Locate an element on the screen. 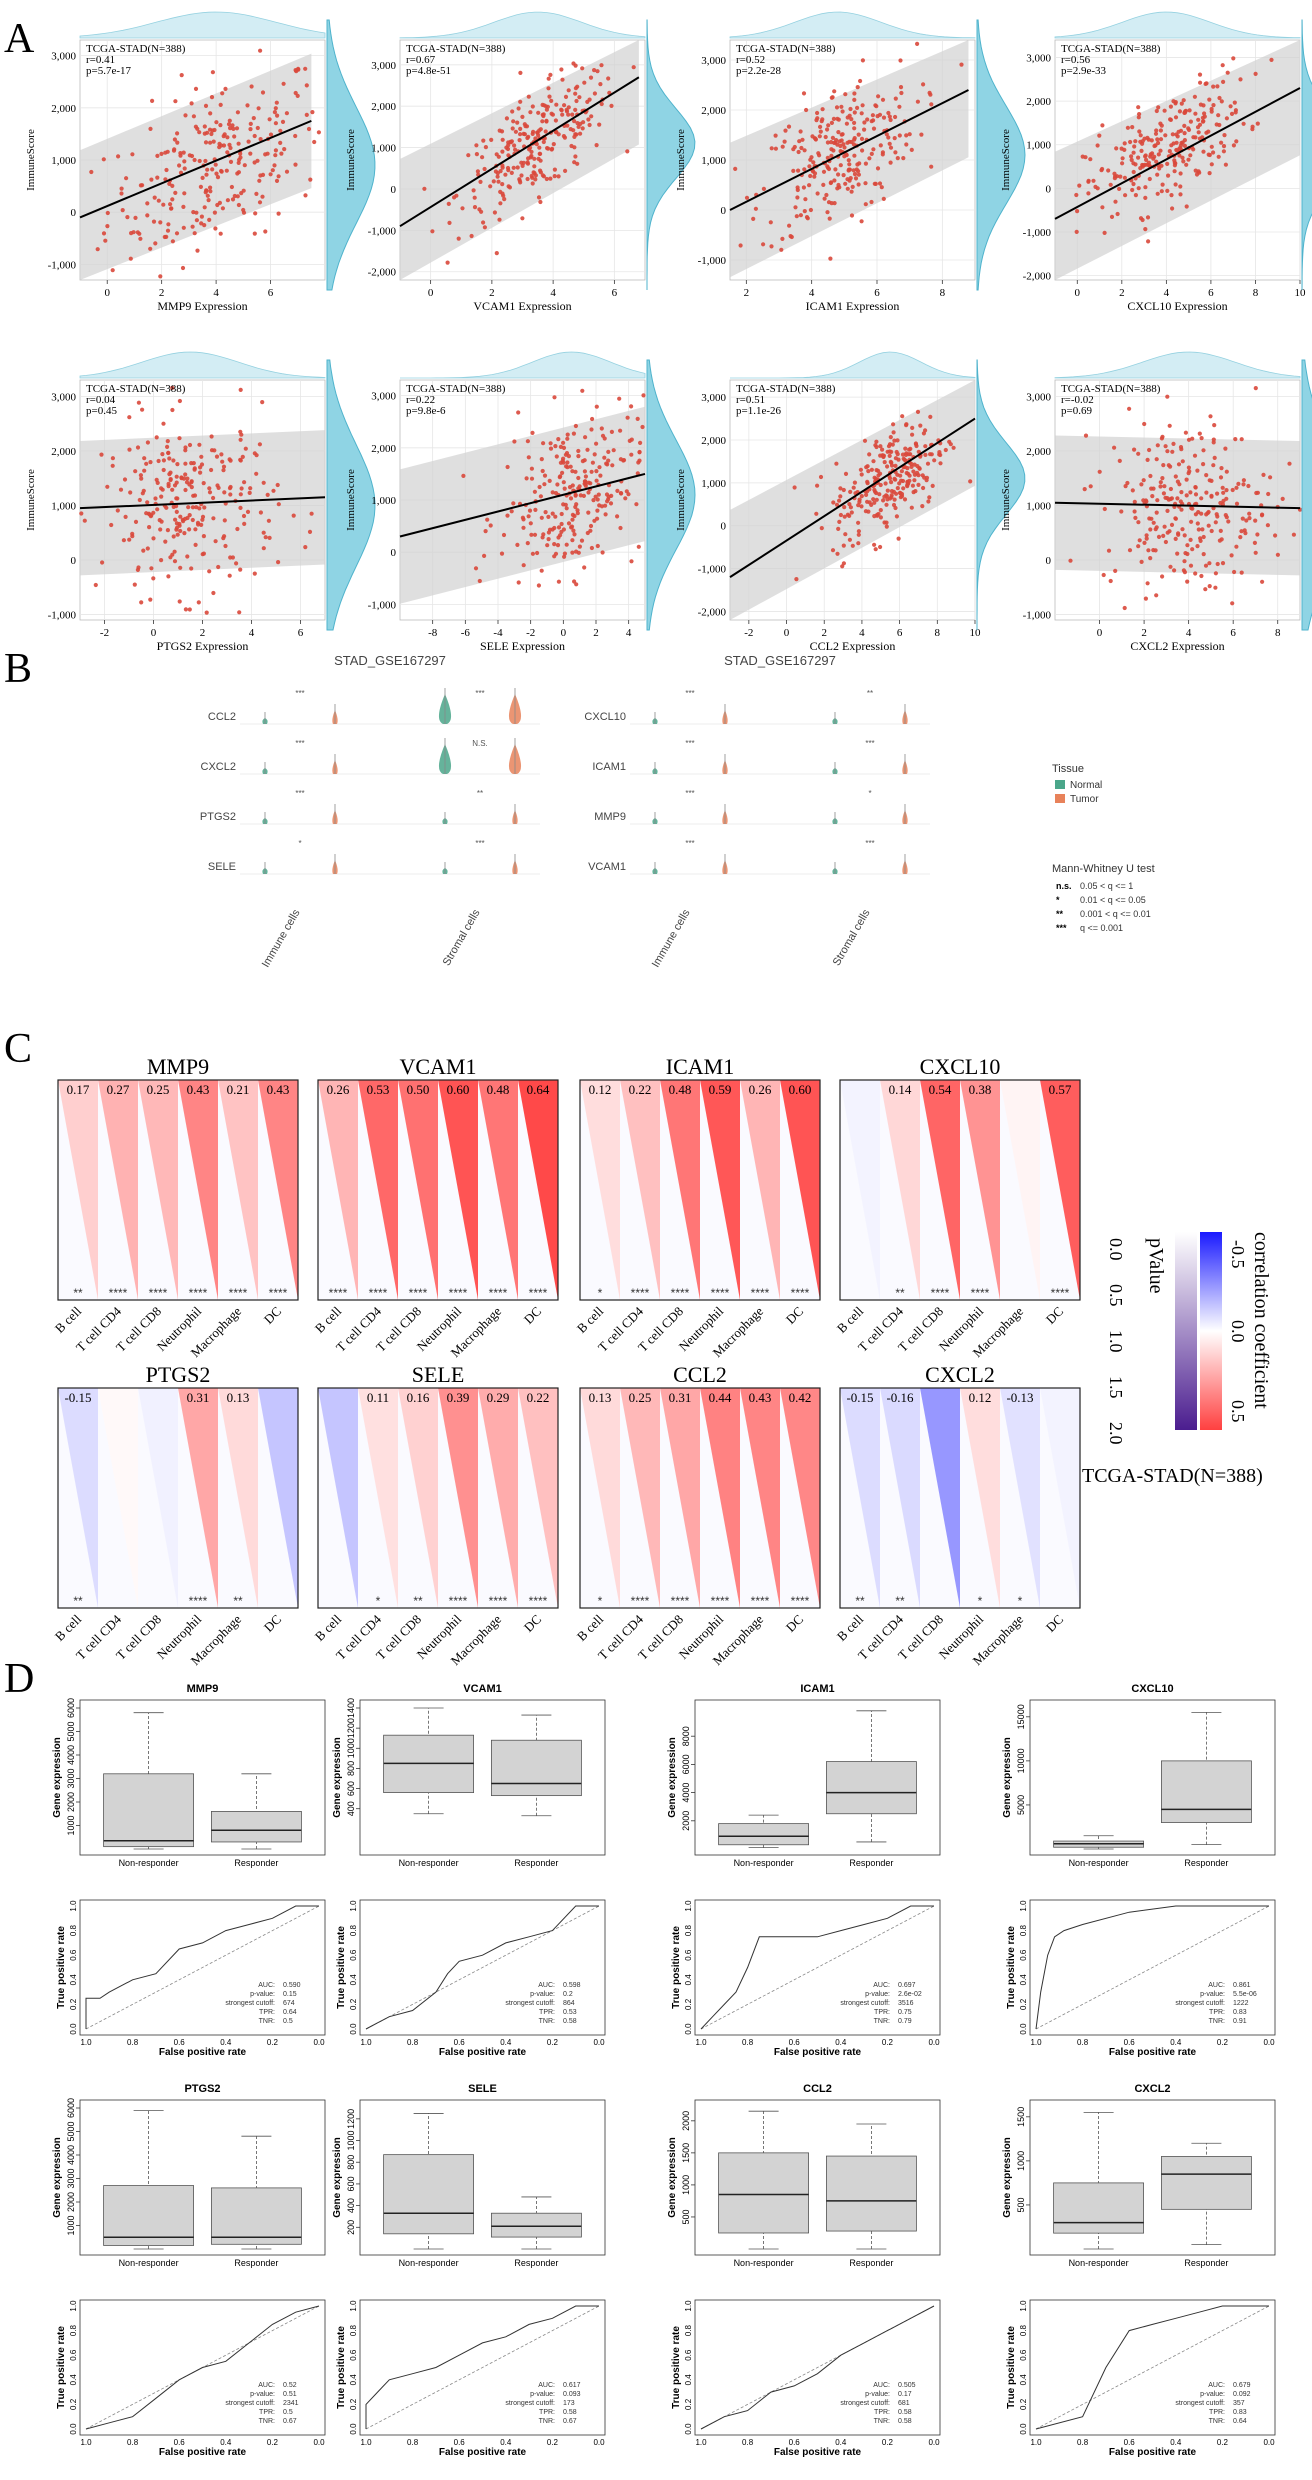 This screenshot has width=1312, height=2480. boxplot-x-label: Non-responder is located at coordinates (1099, 2263).